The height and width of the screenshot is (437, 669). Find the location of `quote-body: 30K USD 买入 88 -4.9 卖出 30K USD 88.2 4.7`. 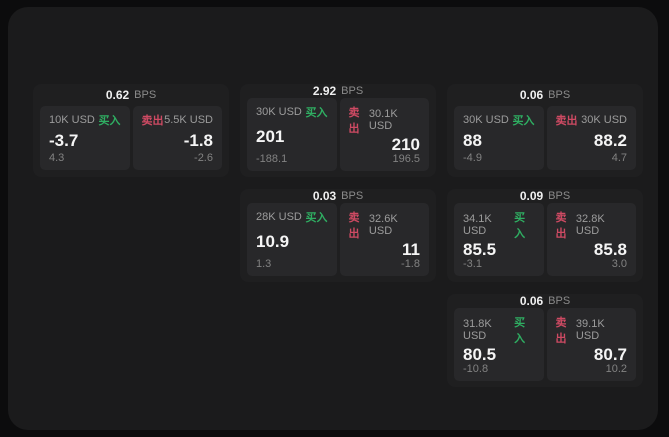

quote-body: 30K USD 买入 88 -4.9 卖出 30K USD 88.2 4.7 is located at coordinates (545, 141).